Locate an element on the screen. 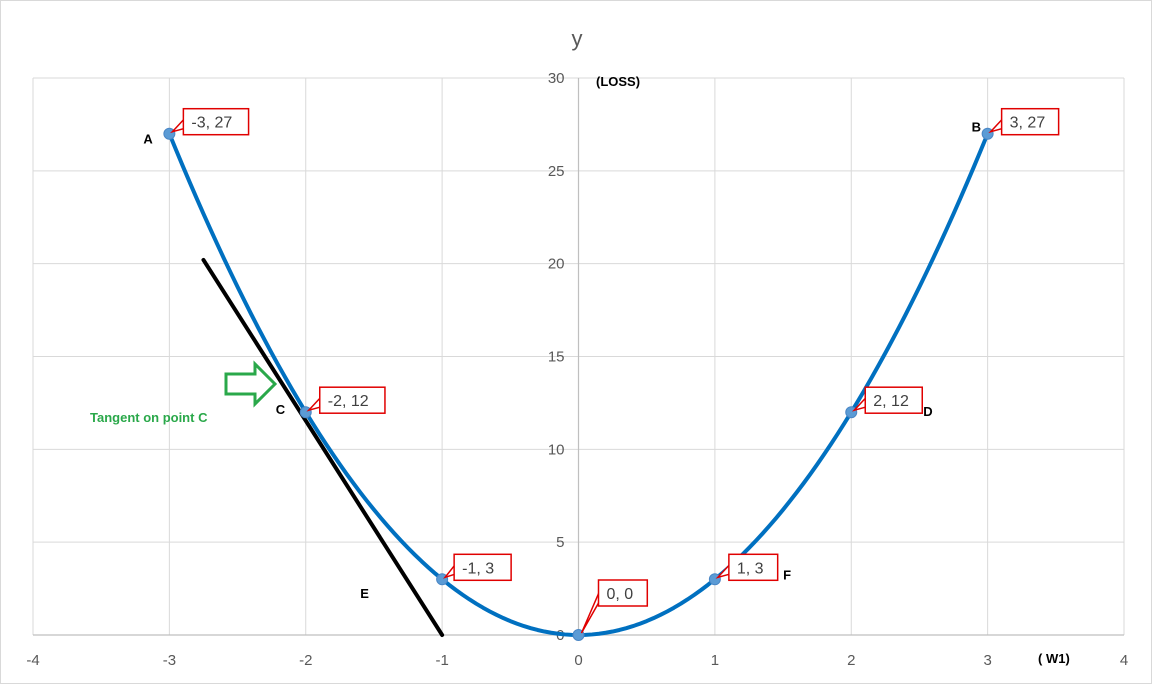 The height and width of the screenshot is (689, 1152). x-tick-label: 1 is located at coordinates (715, 660).